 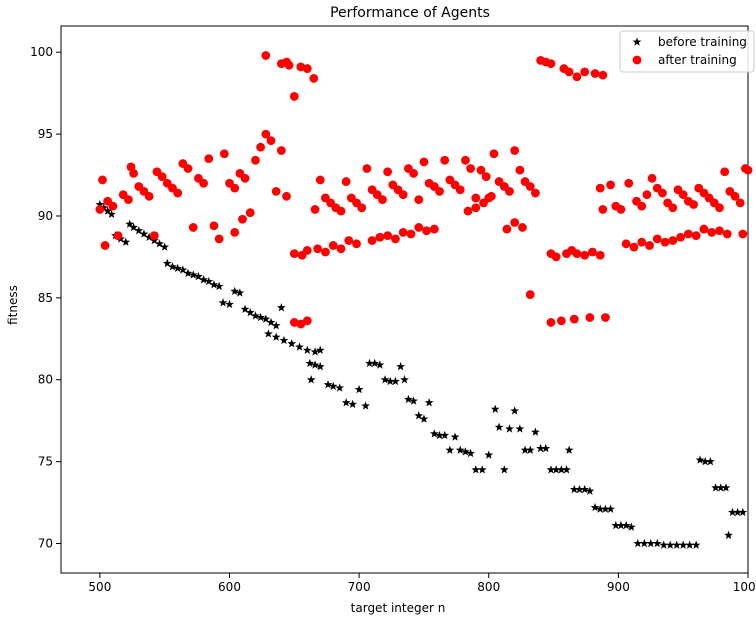 I want to click on legend-circle-marker, so click(x=637, y=60).